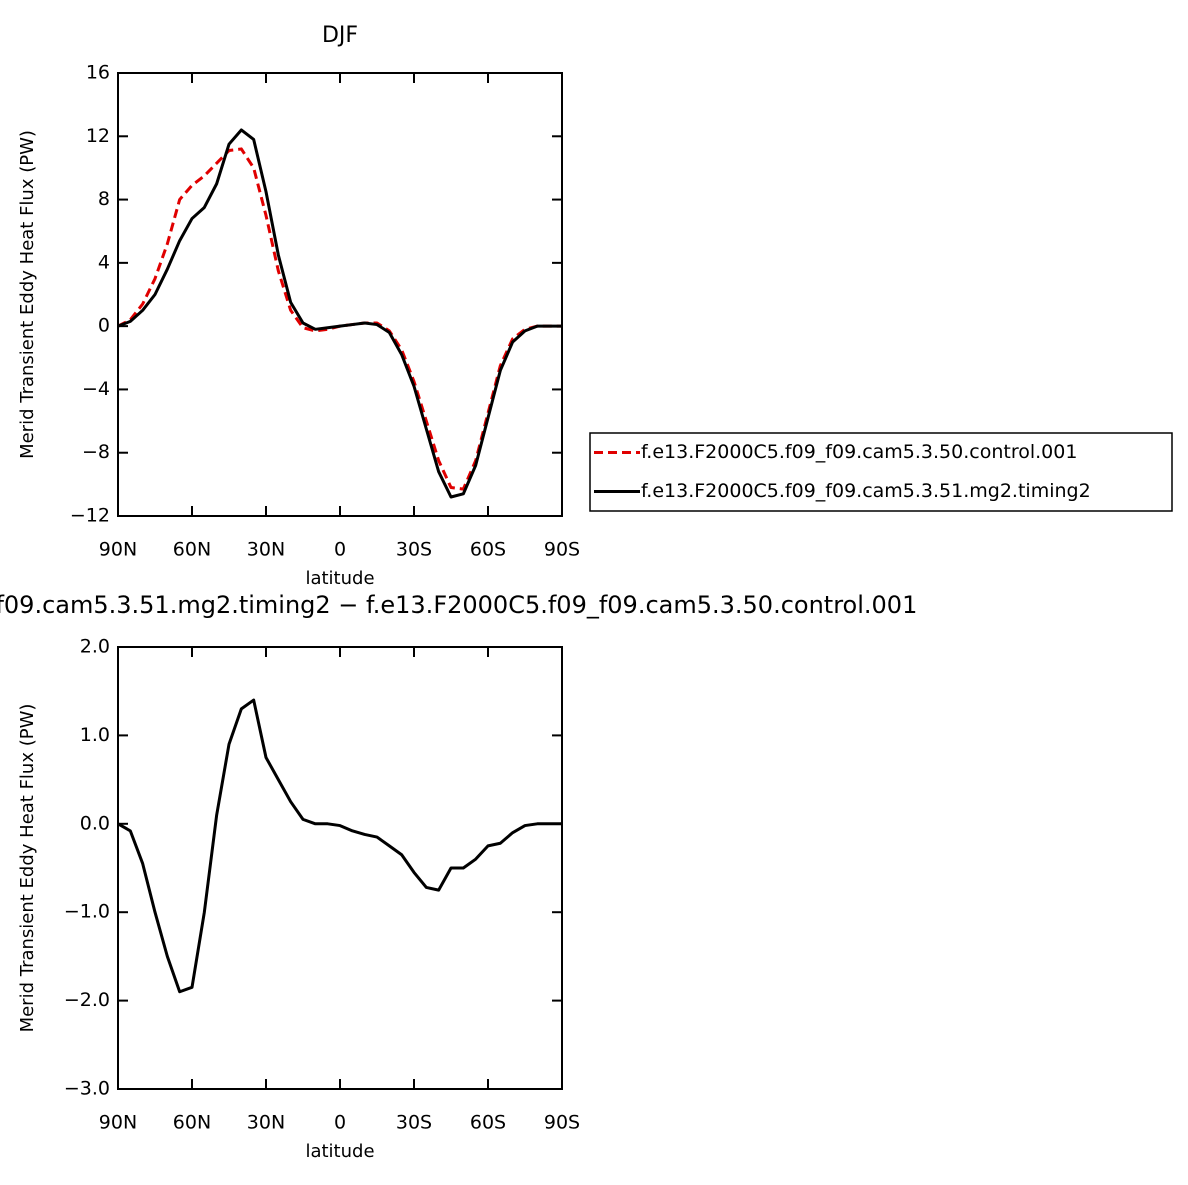  Describe the element at coordinates (104, 199) in the screenshot. I see `y-tick-label: 8` at that location.